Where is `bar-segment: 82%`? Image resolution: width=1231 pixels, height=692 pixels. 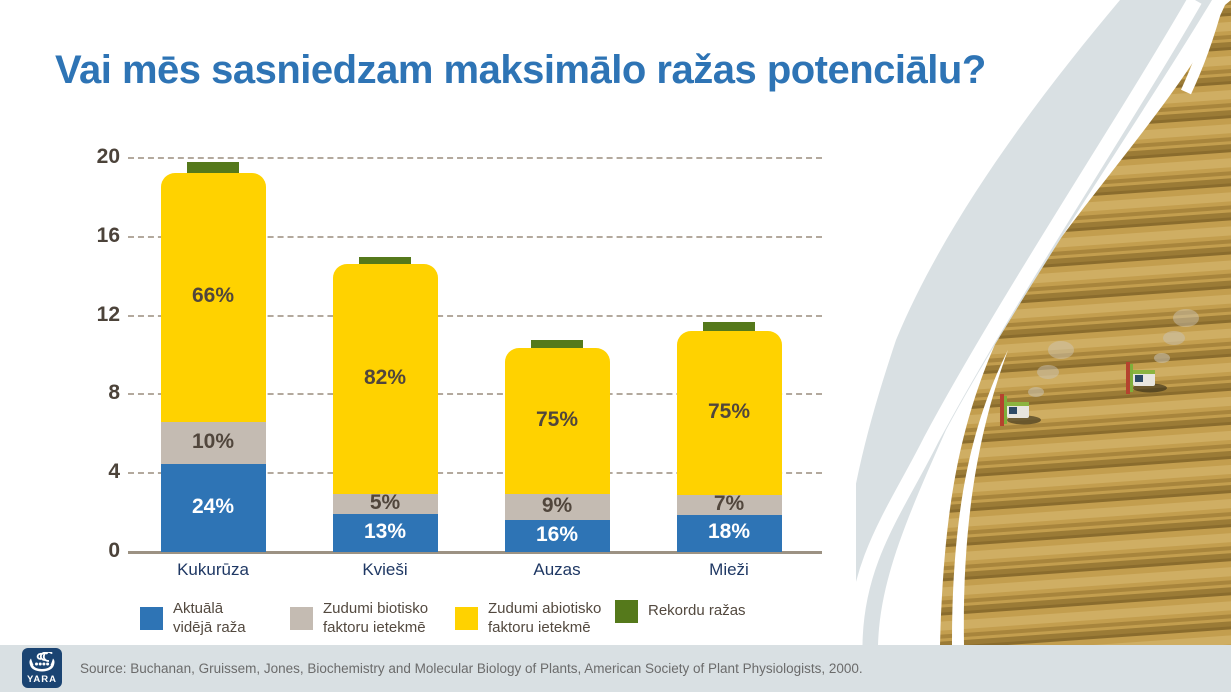
bar-segment: 82% is located at coordinates (385, 379).